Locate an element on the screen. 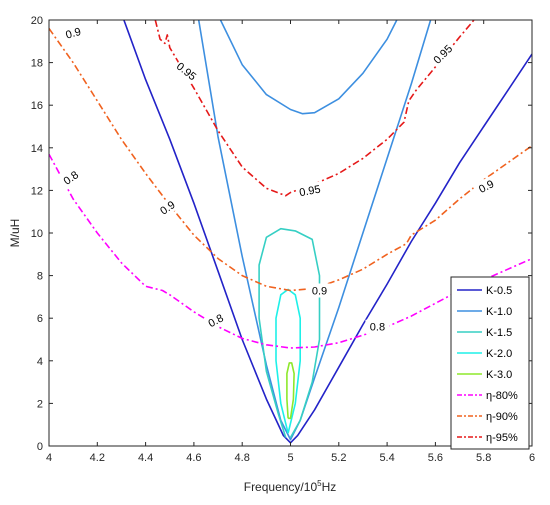 This screenshot has height=505, width=550. y-tick-label: 10 is located at coordinates (37, 234).